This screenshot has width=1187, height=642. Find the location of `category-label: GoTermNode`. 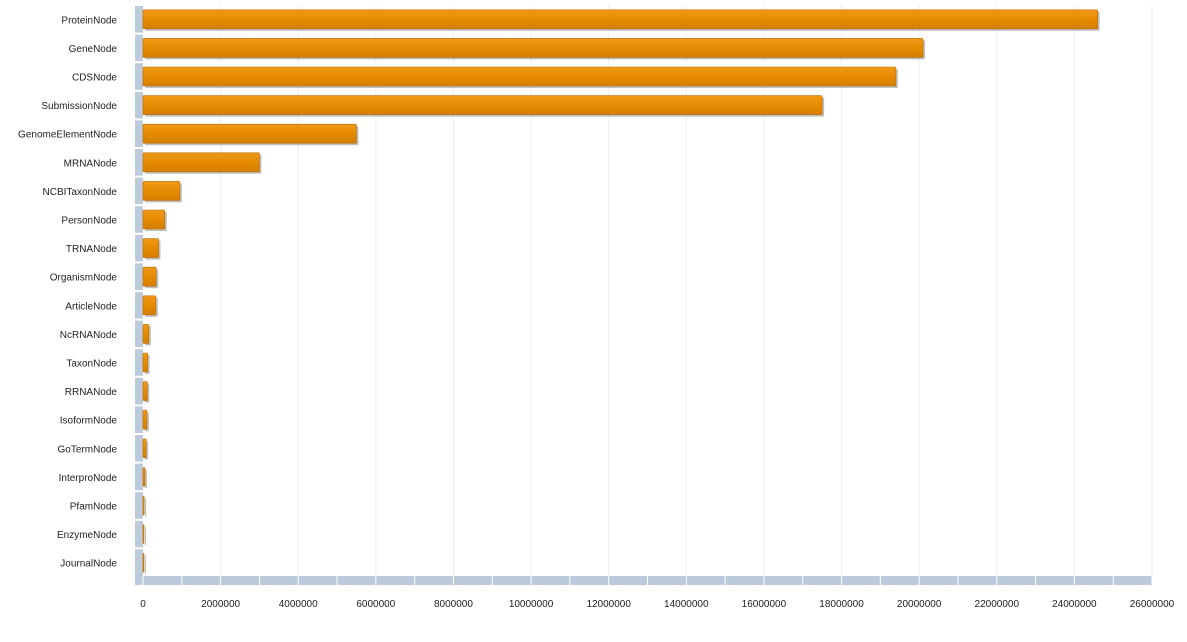

category-label: GoTermNode is located at coordinates (88, 449).